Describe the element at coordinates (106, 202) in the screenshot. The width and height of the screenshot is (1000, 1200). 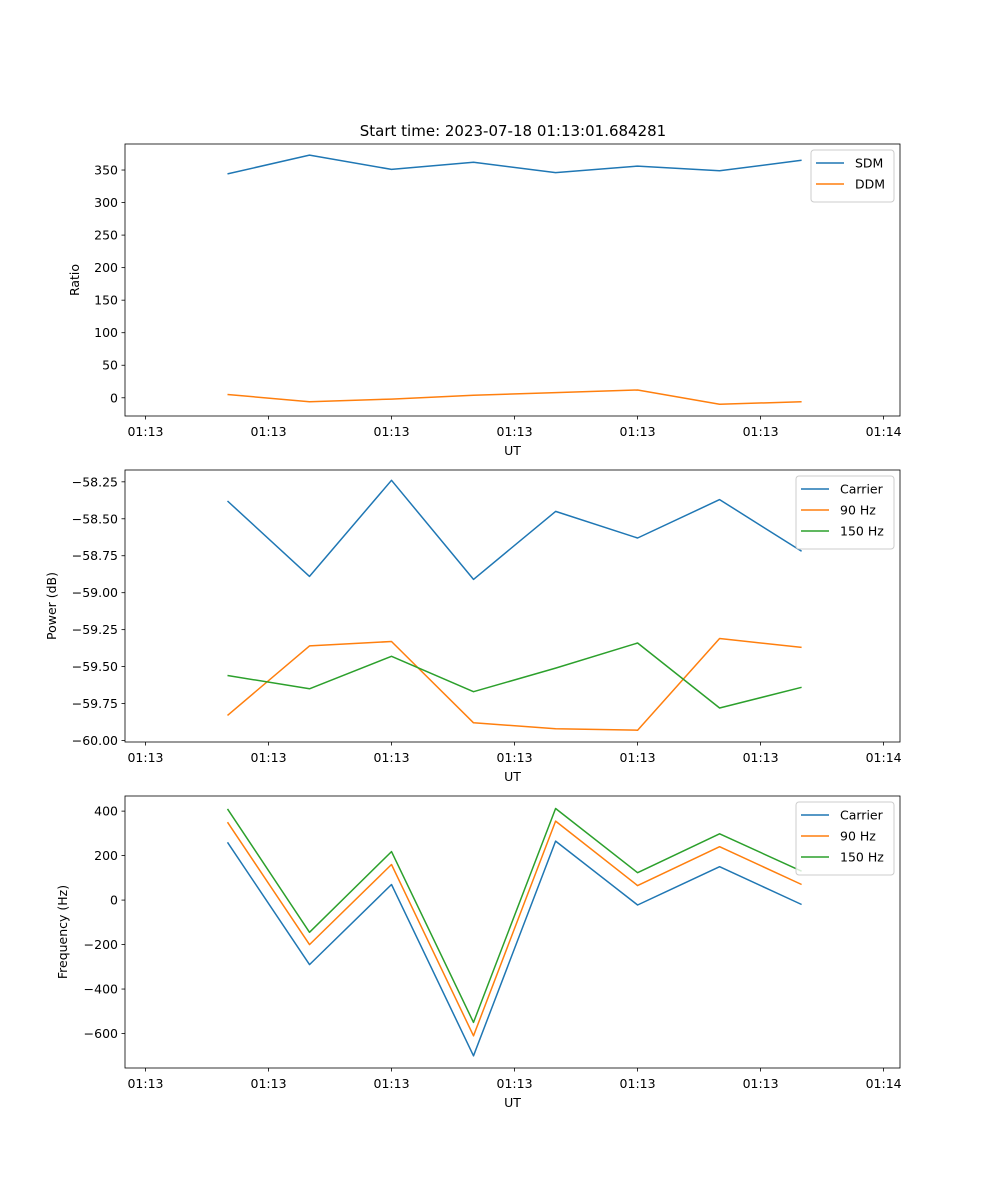
I see `y-tick-label: 300` at that location.